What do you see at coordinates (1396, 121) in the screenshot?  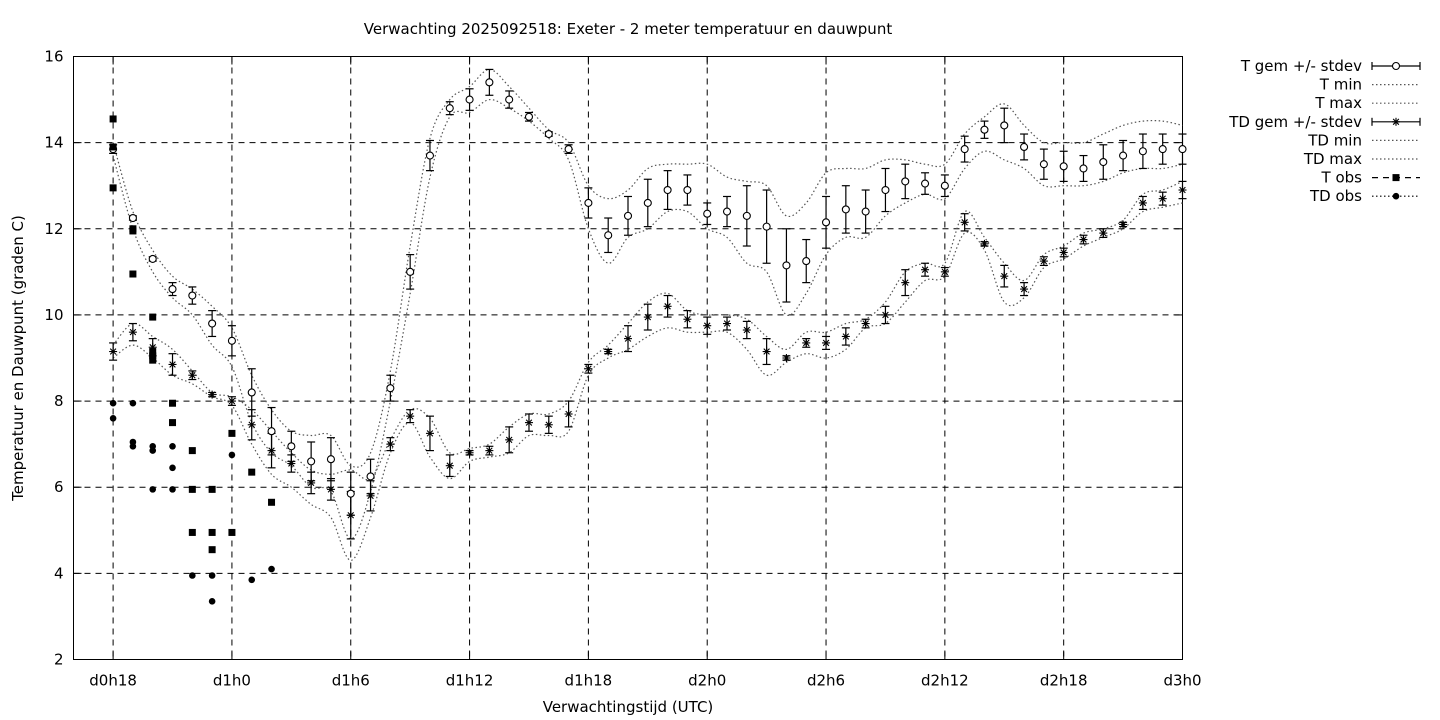 I see `legend-TD-marker` at bounding box center [1396, 121].